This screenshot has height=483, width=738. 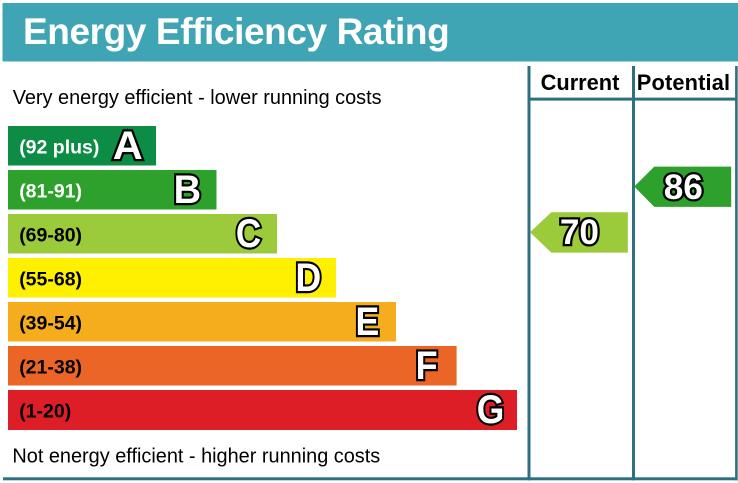 I want to click on svg-text: 86, so click(x=683, y=187).